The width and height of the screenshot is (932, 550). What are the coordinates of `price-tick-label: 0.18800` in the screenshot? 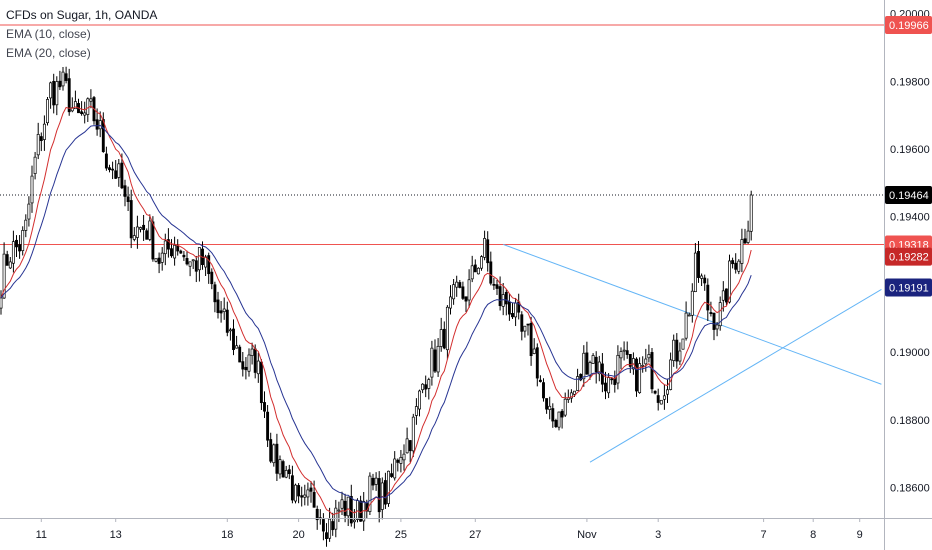 It's located at (910, 421).